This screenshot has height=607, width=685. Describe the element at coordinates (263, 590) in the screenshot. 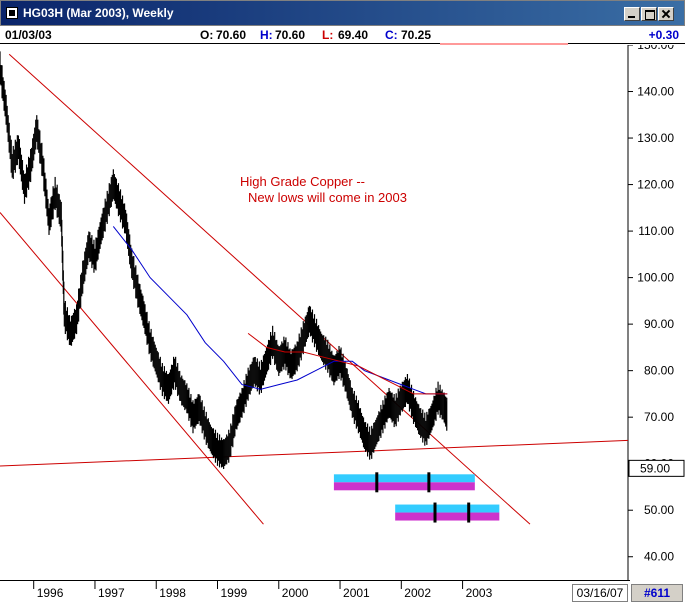

I see `x-axis-canvas: 1996 1997 1998 1999 2000 2001 2002 2003` at that location.